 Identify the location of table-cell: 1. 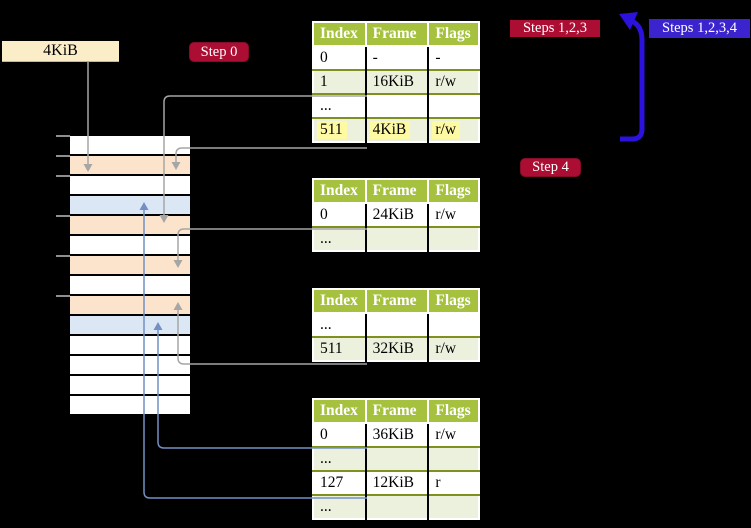
(339, 81).